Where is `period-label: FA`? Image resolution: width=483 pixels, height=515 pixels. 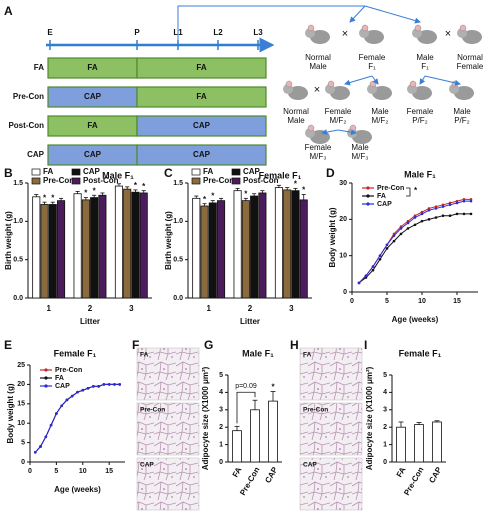 period-label: FA is located at coordinates (92, 125).